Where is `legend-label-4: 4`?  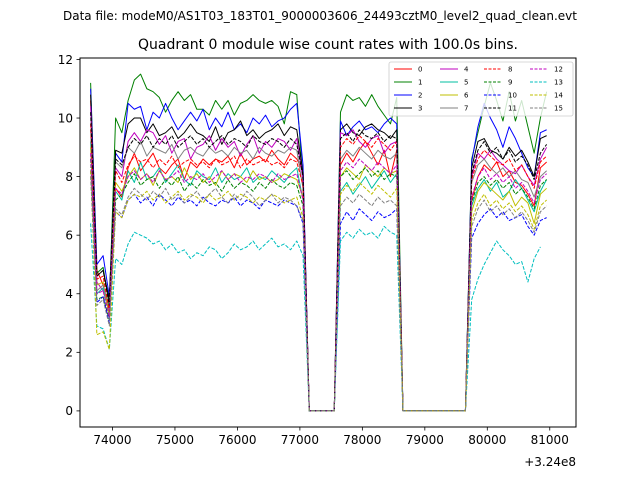 legend-label-4: 4 is located at coordinates (466, 70).